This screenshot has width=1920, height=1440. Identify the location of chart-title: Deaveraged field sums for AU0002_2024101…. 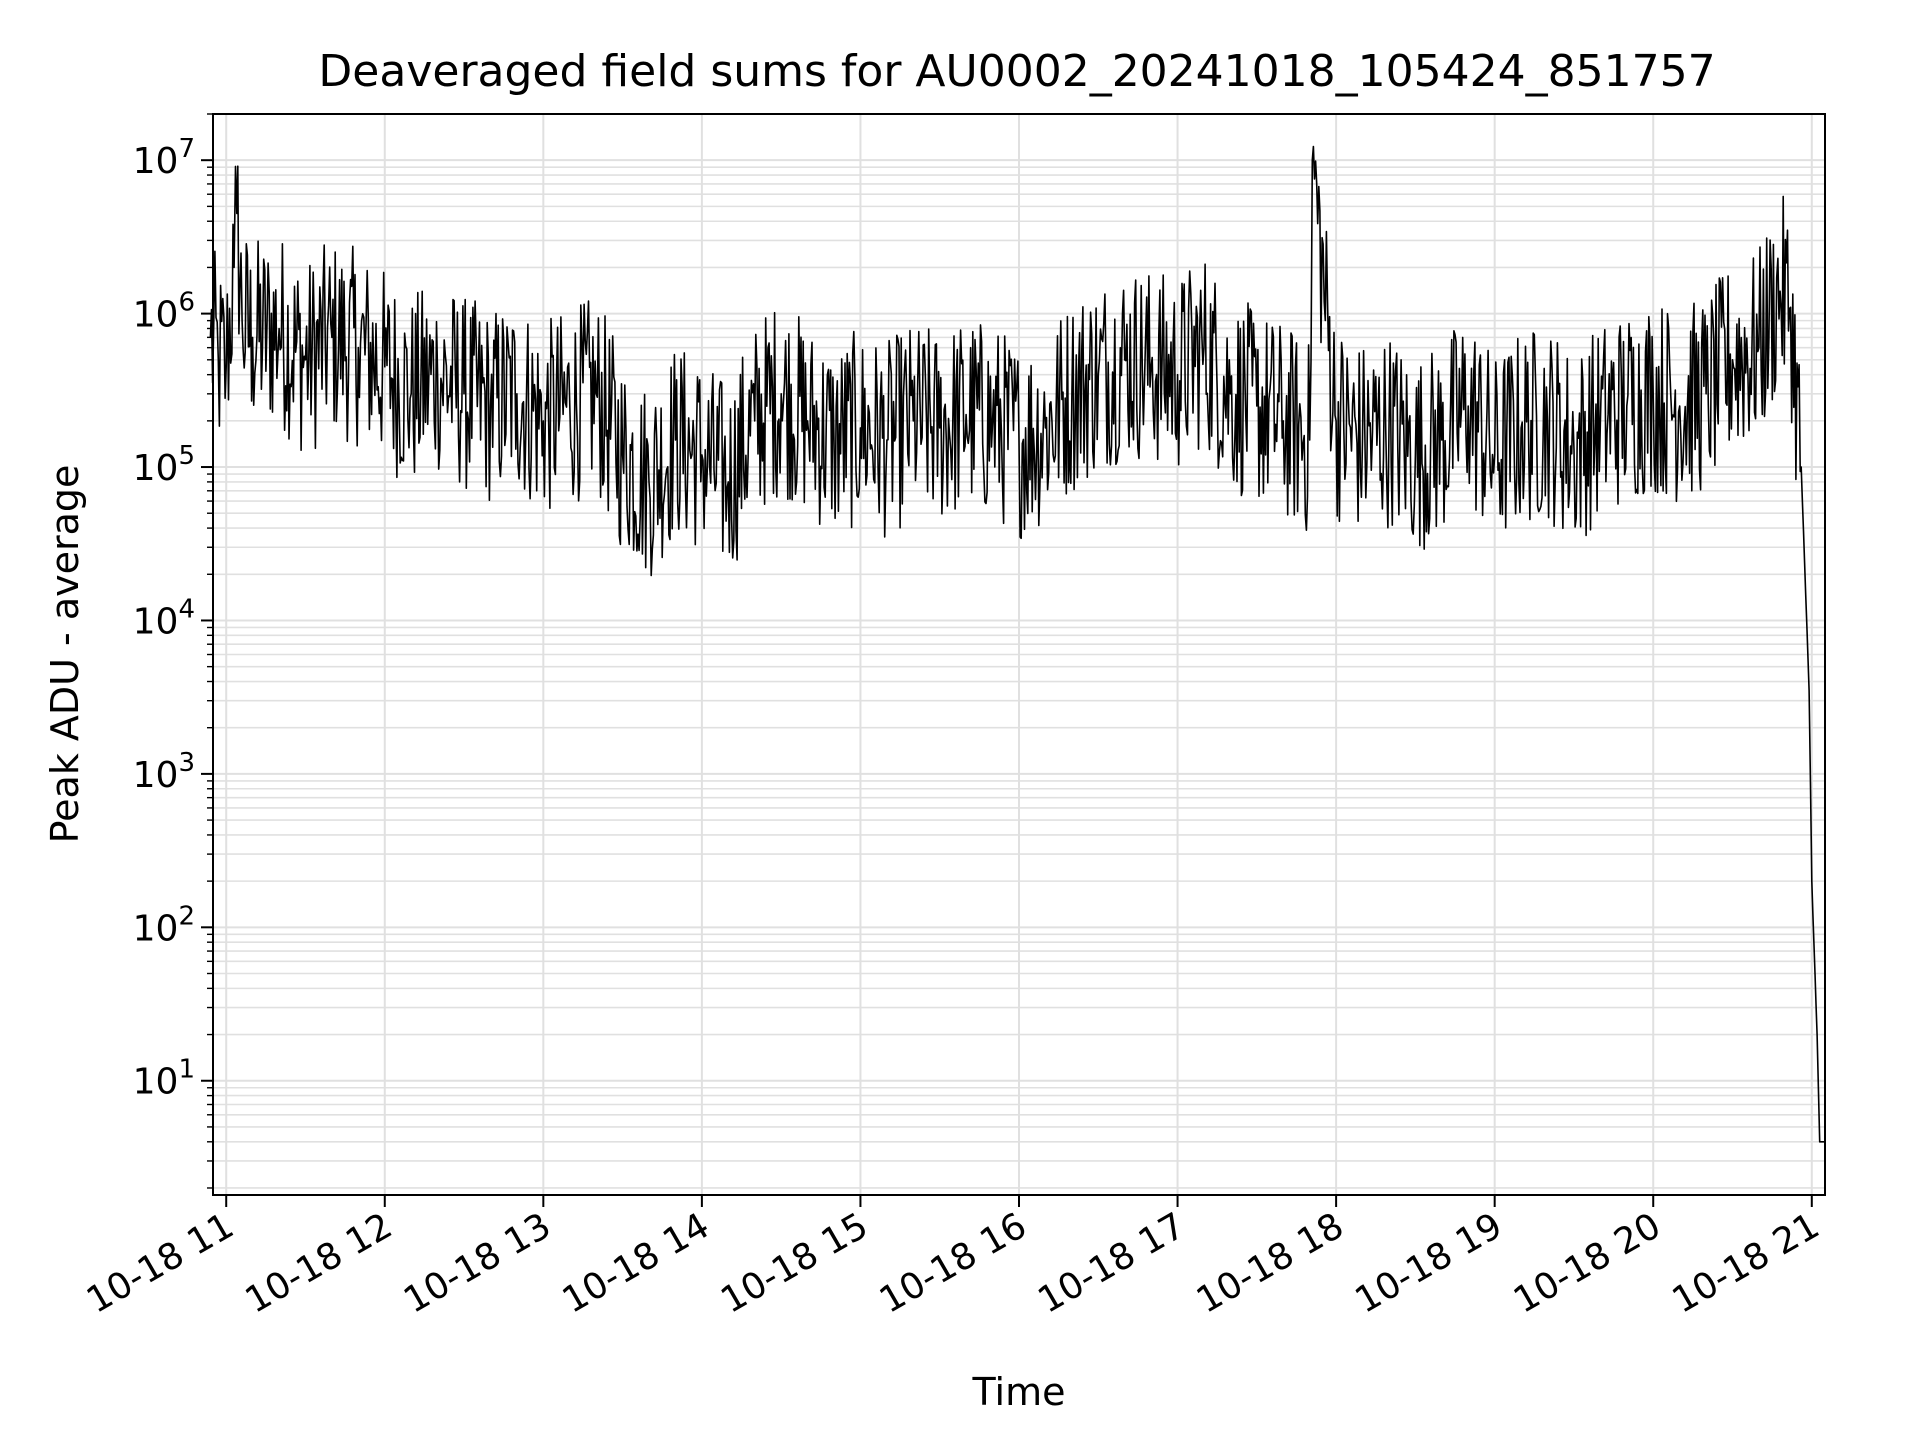
(1016, 71).